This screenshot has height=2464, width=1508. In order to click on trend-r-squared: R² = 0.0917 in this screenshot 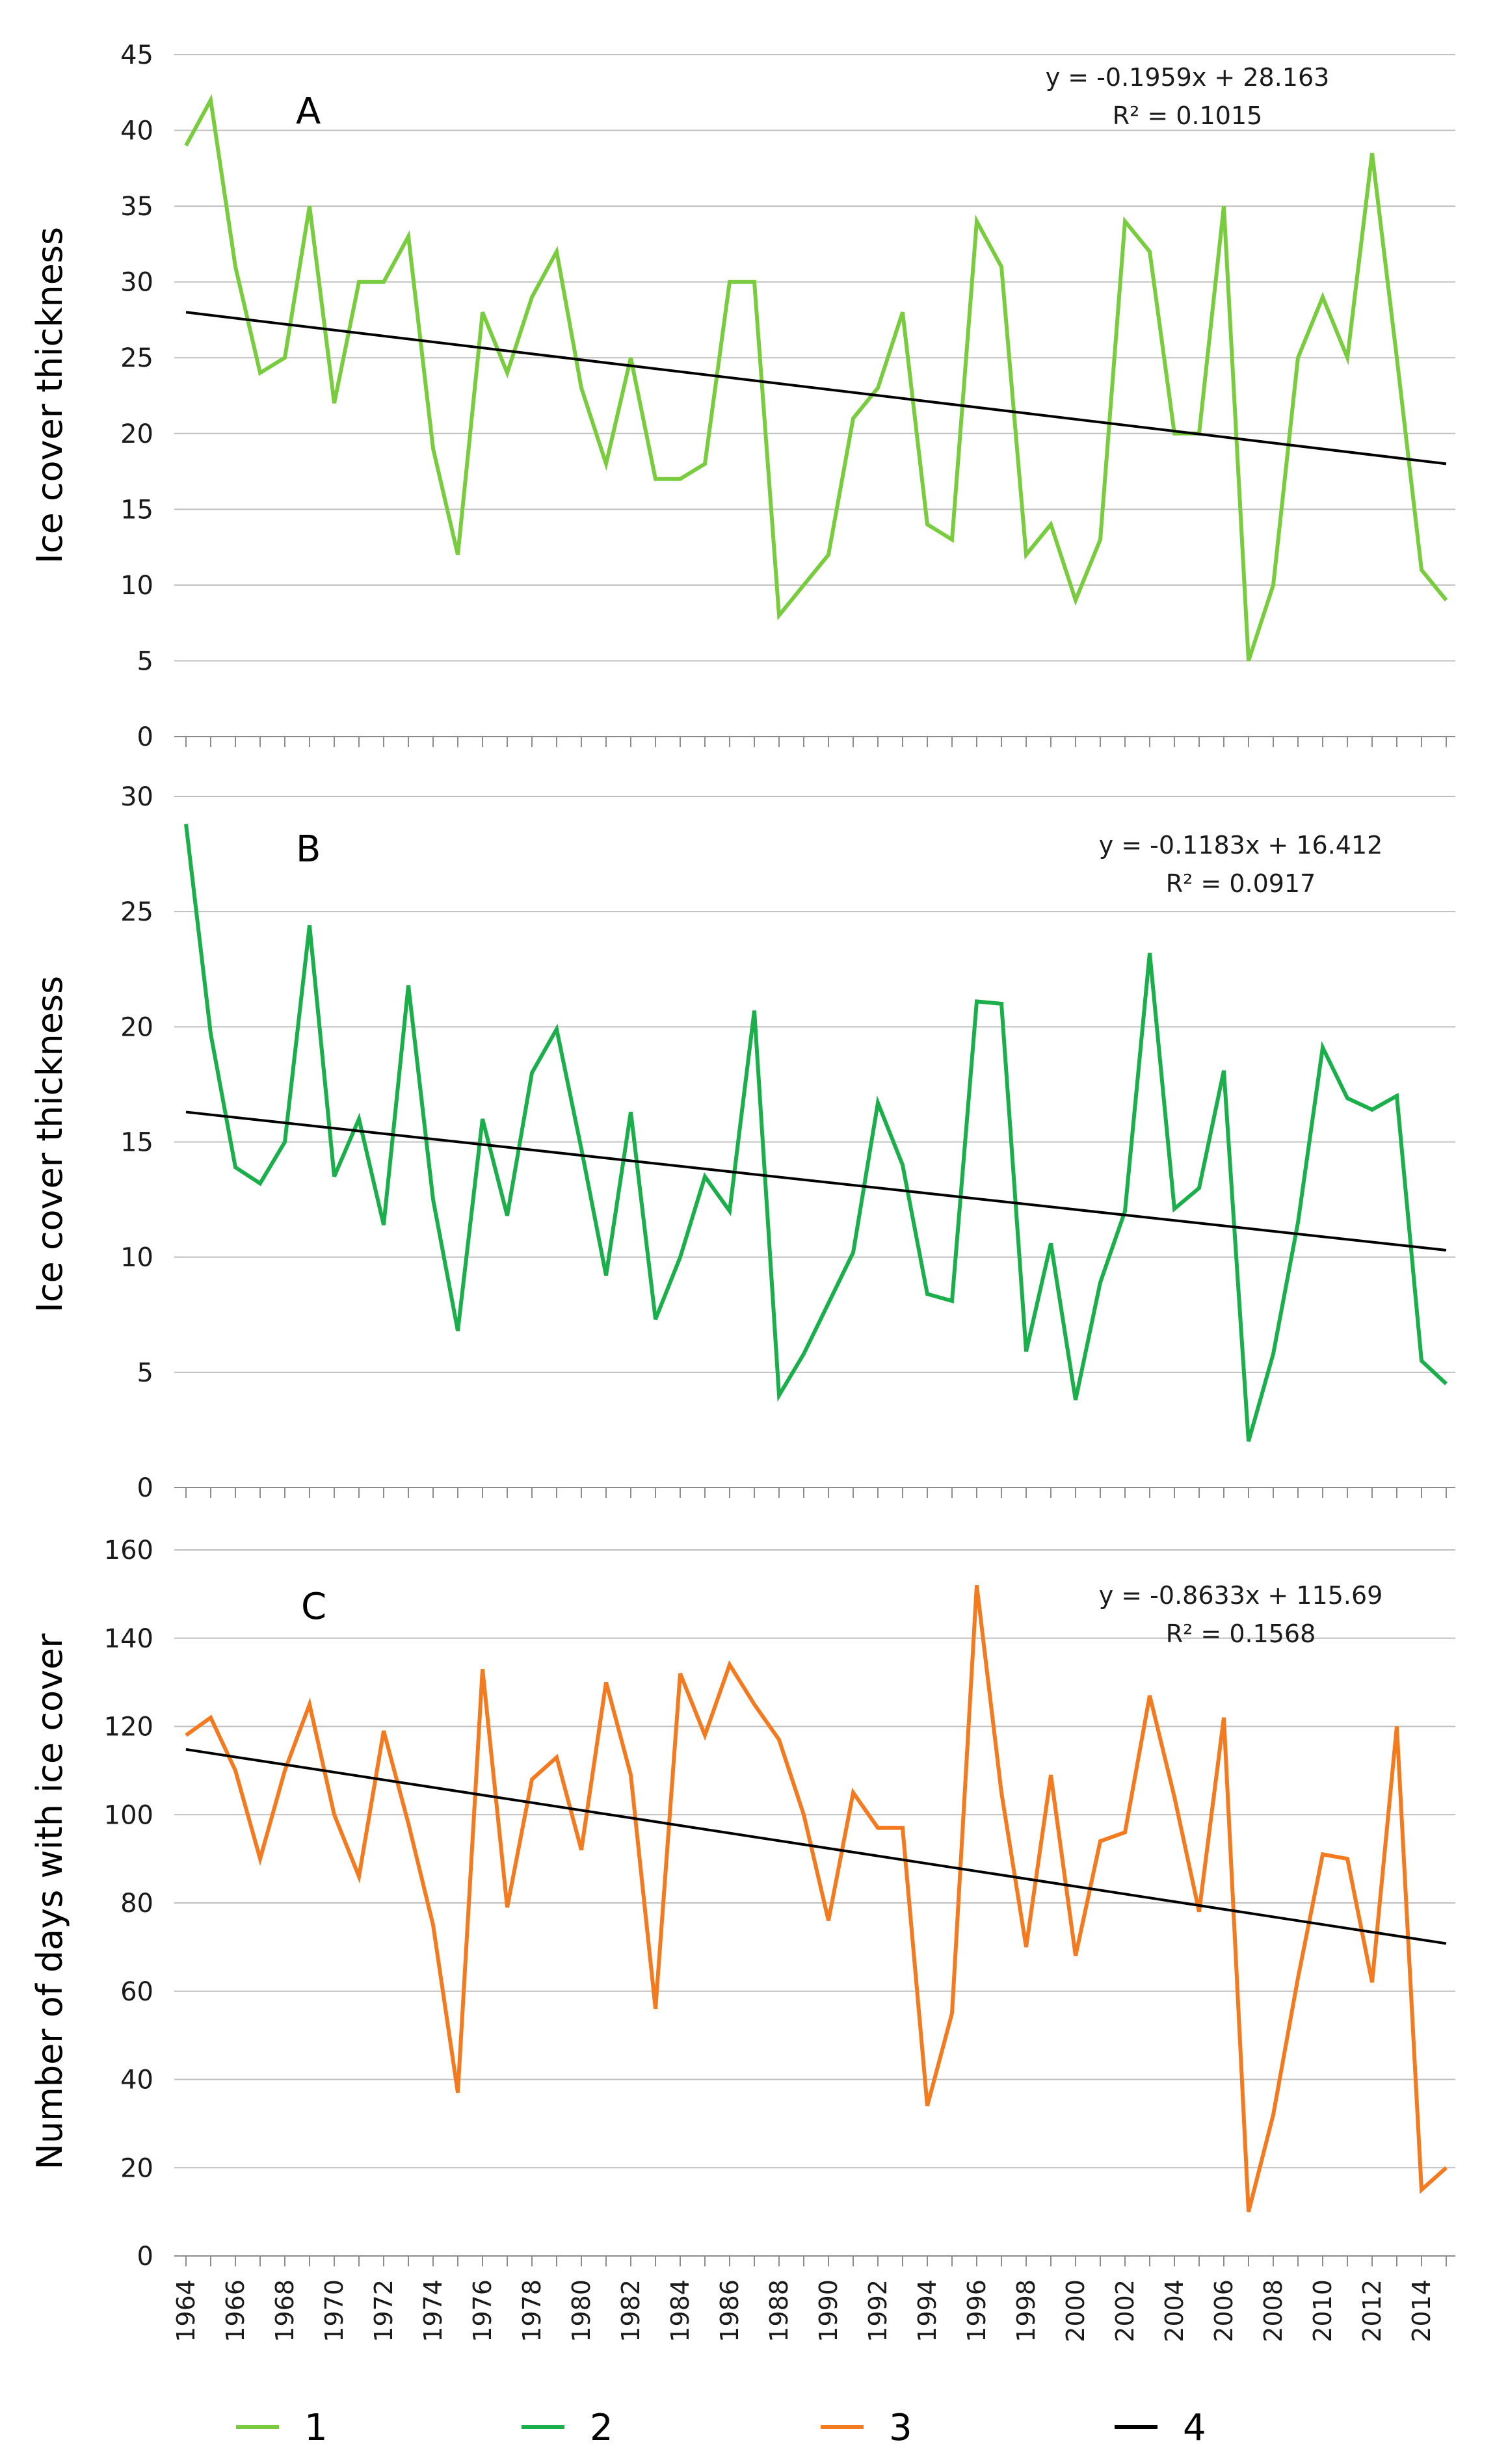, I will do `click(1241, 884)`.